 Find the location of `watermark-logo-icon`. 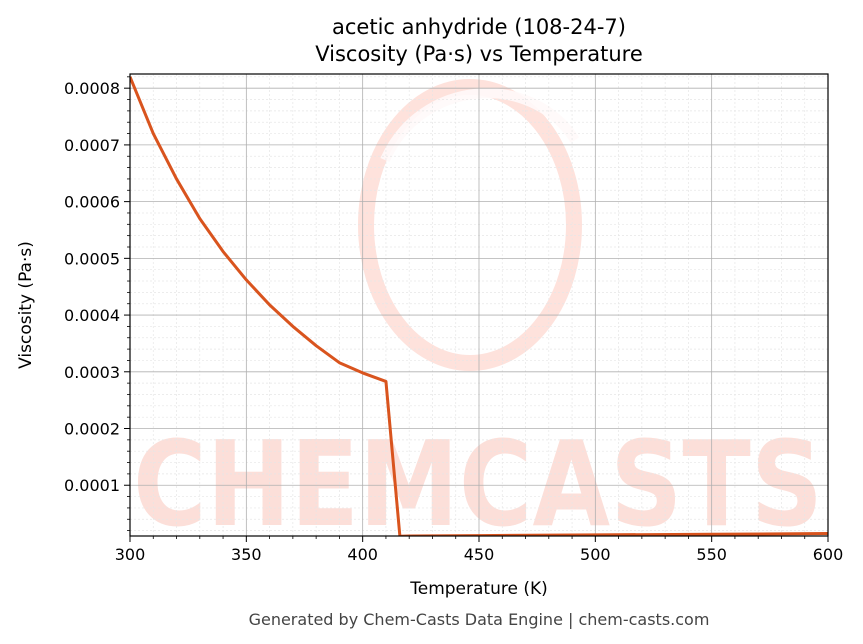

watermark-logo-icon is located at coordinates (470, 225).